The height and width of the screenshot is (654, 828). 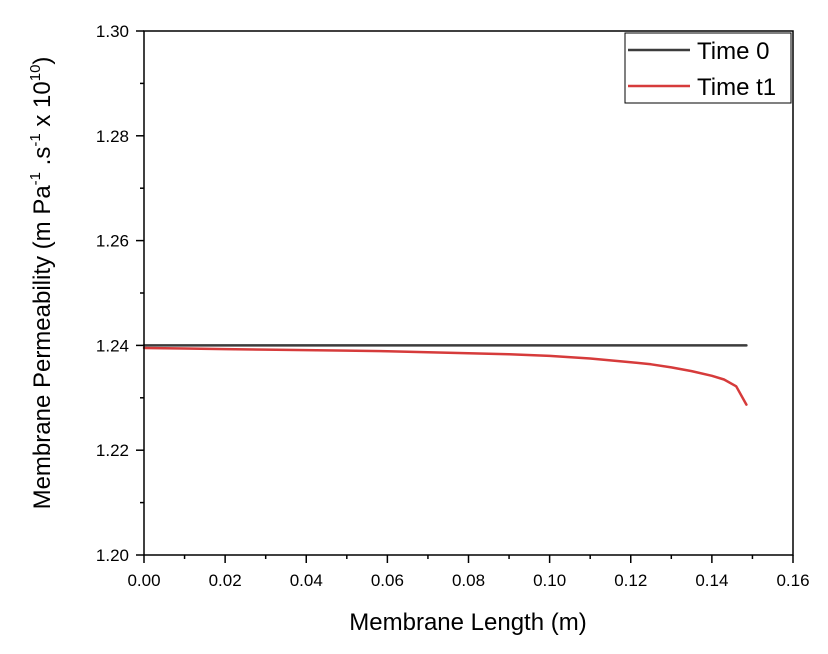 What do you see at coordinates (733, 51) in the screenshot?
I see `legend-label: Time 0` at bounding box center [733, 51].